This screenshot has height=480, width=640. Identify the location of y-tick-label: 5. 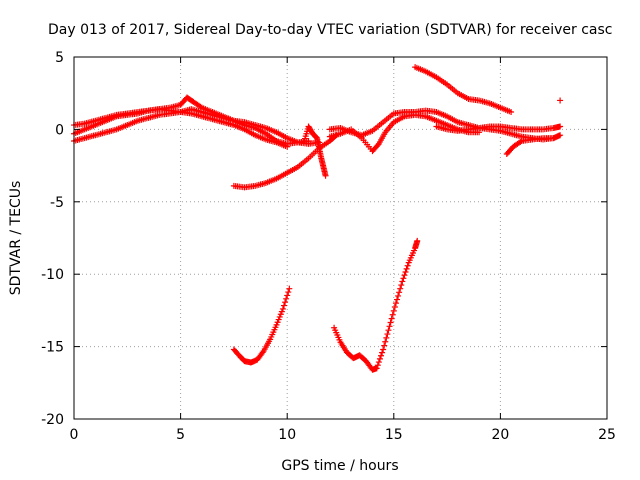
(59, 58).